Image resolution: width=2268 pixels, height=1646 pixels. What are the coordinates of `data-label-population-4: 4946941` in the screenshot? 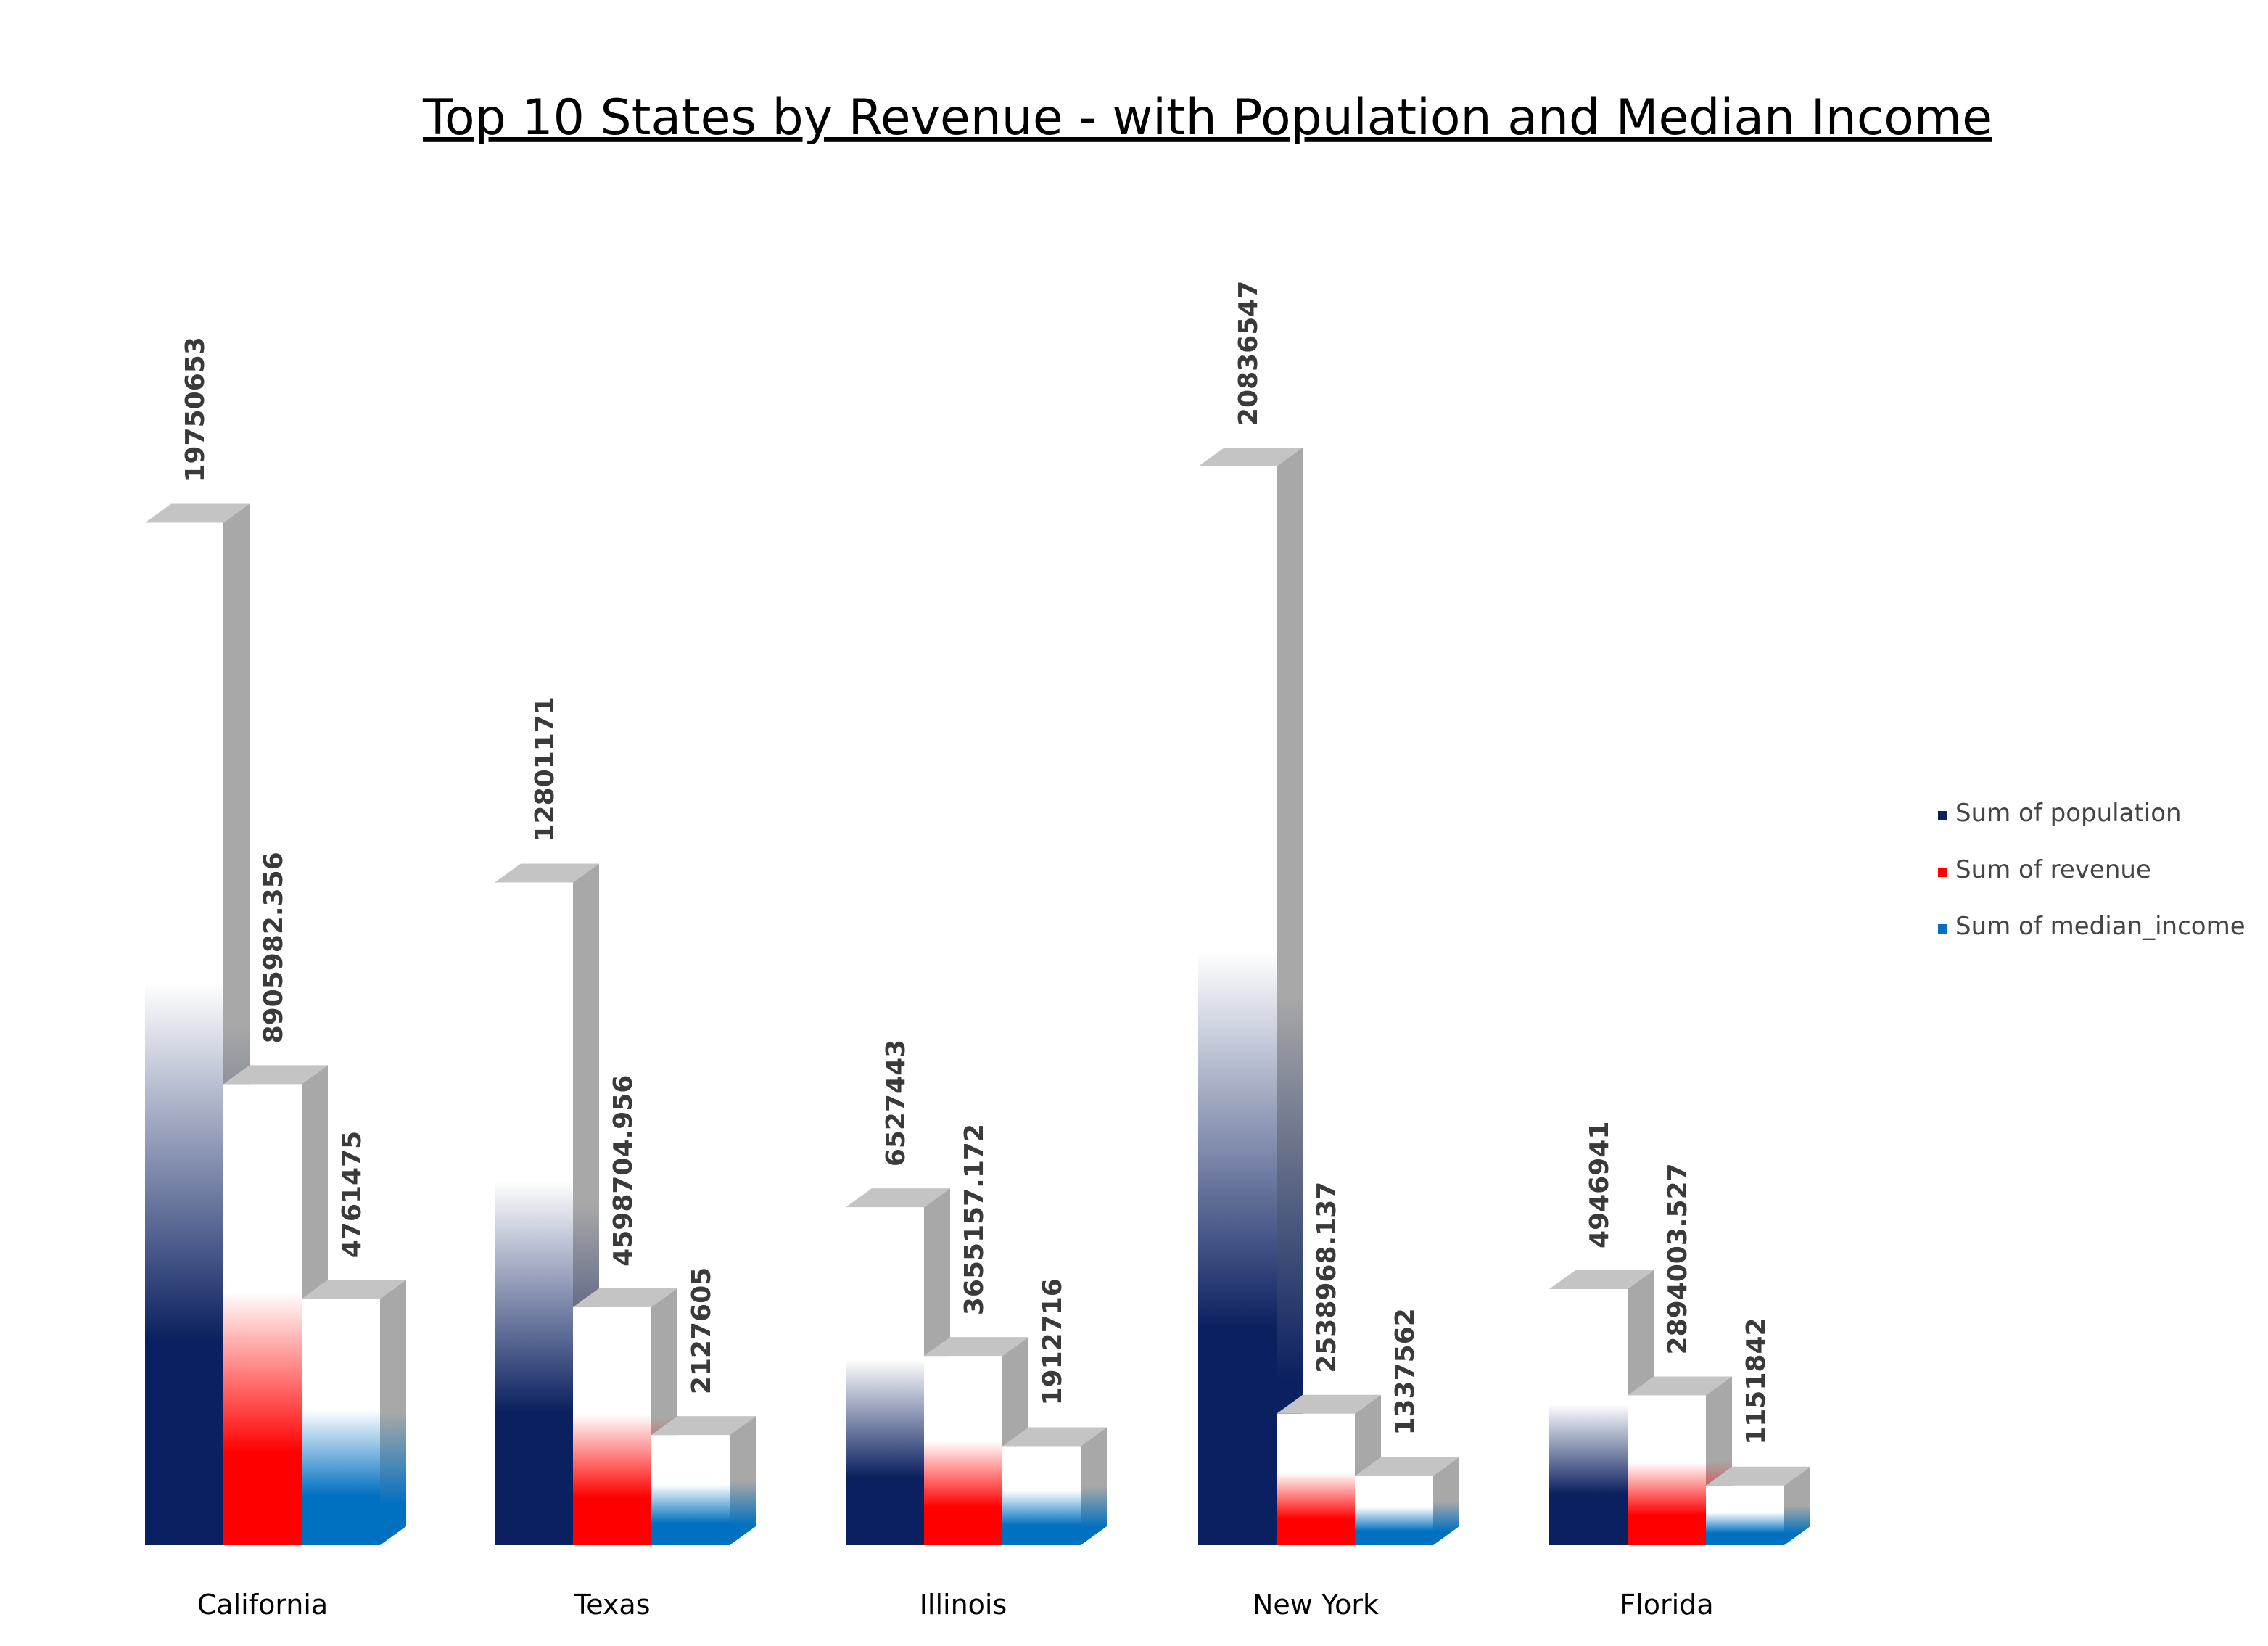 It's located at (1600, 1185).